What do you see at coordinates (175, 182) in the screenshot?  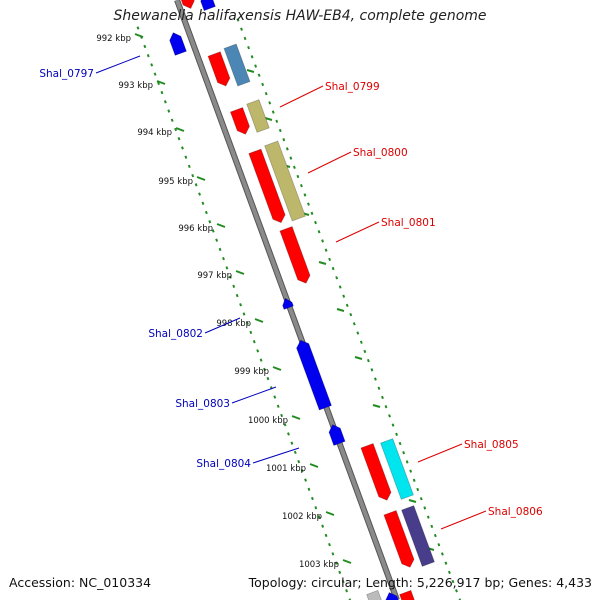 I see `scale-label: 995 kbp` at bounding box center [175, 182].